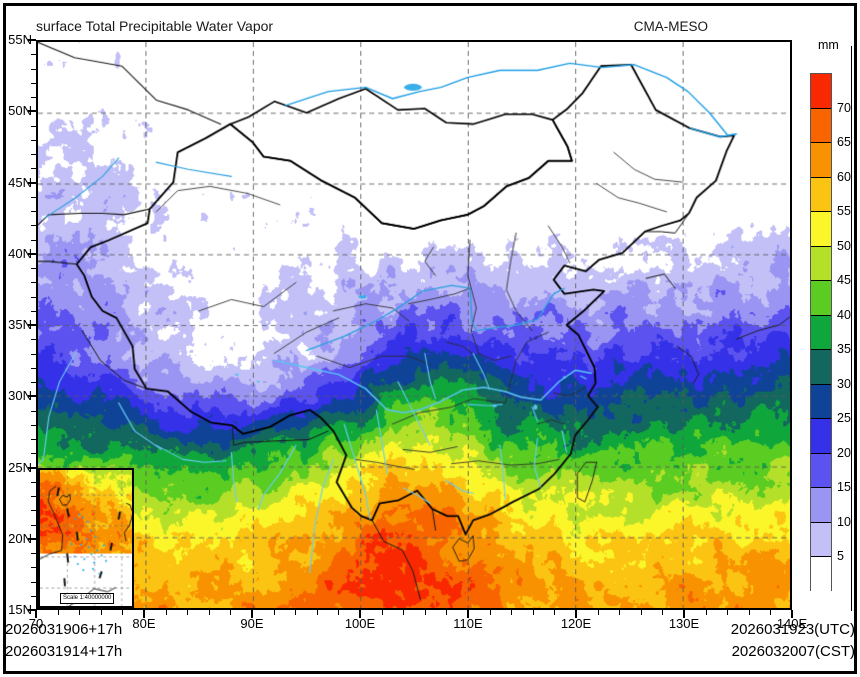 The width and height of the screenshot is (860, 677). I want to click on colorbar-tick-label: 70, so click(844, 107).